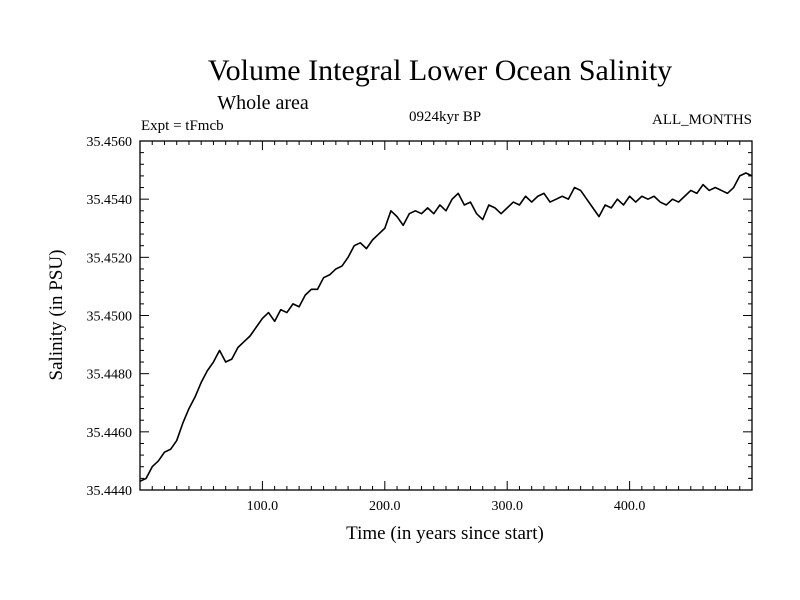 The width and height of the screenshot is (800, 600). I want to click on x-tick-label: 100.0, so click(263, 506).